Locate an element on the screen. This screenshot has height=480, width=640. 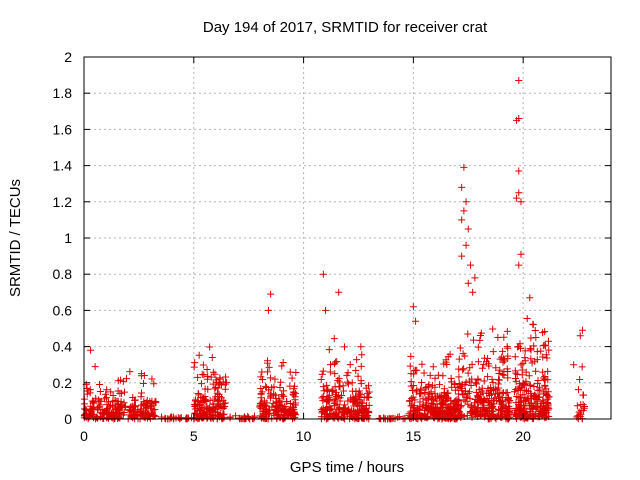
y-tick-label: 1.8 is located at coordinates (63, 93).